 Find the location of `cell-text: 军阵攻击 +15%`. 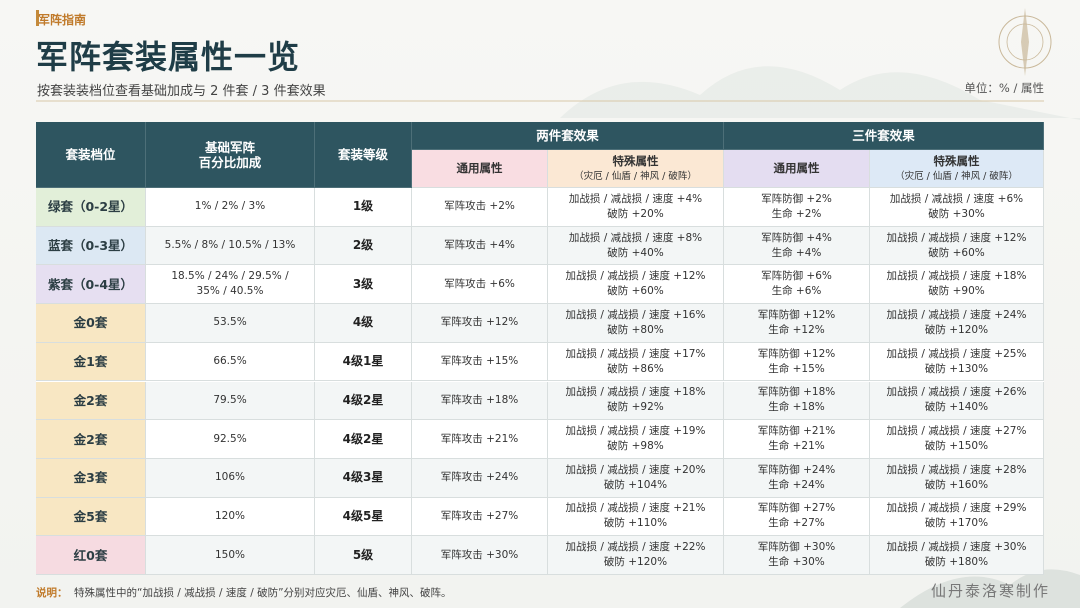

cell-text: 军阵攻击 +15% is located at coordinates (480, 362).